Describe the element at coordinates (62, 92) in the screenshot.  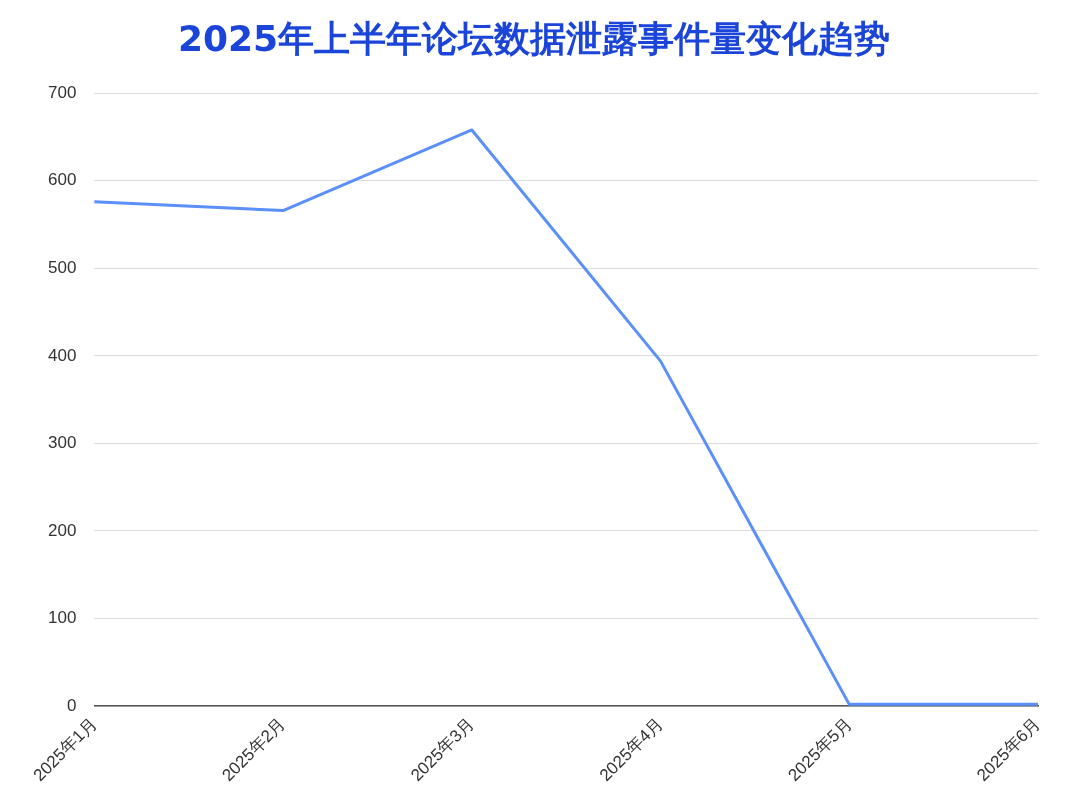
I see `y-tick-label: 700` at that location.